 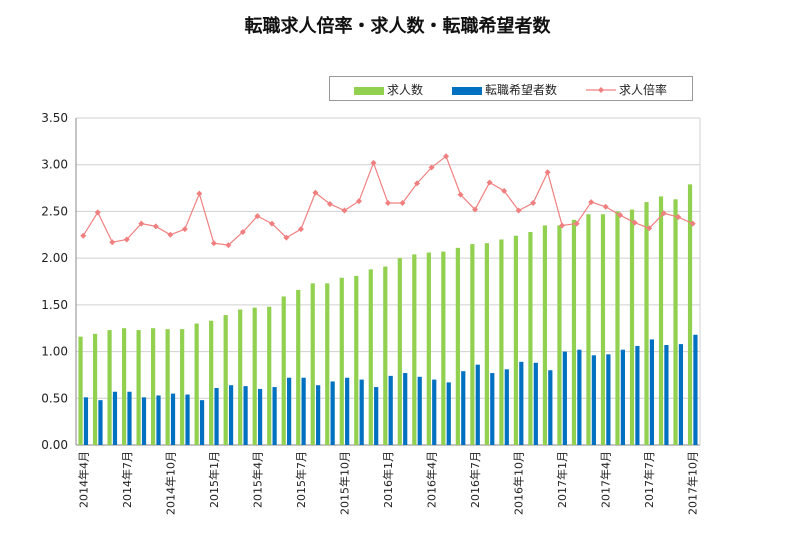 I want to click on y-tick-label: 1.00, so click(x=54, y=352).